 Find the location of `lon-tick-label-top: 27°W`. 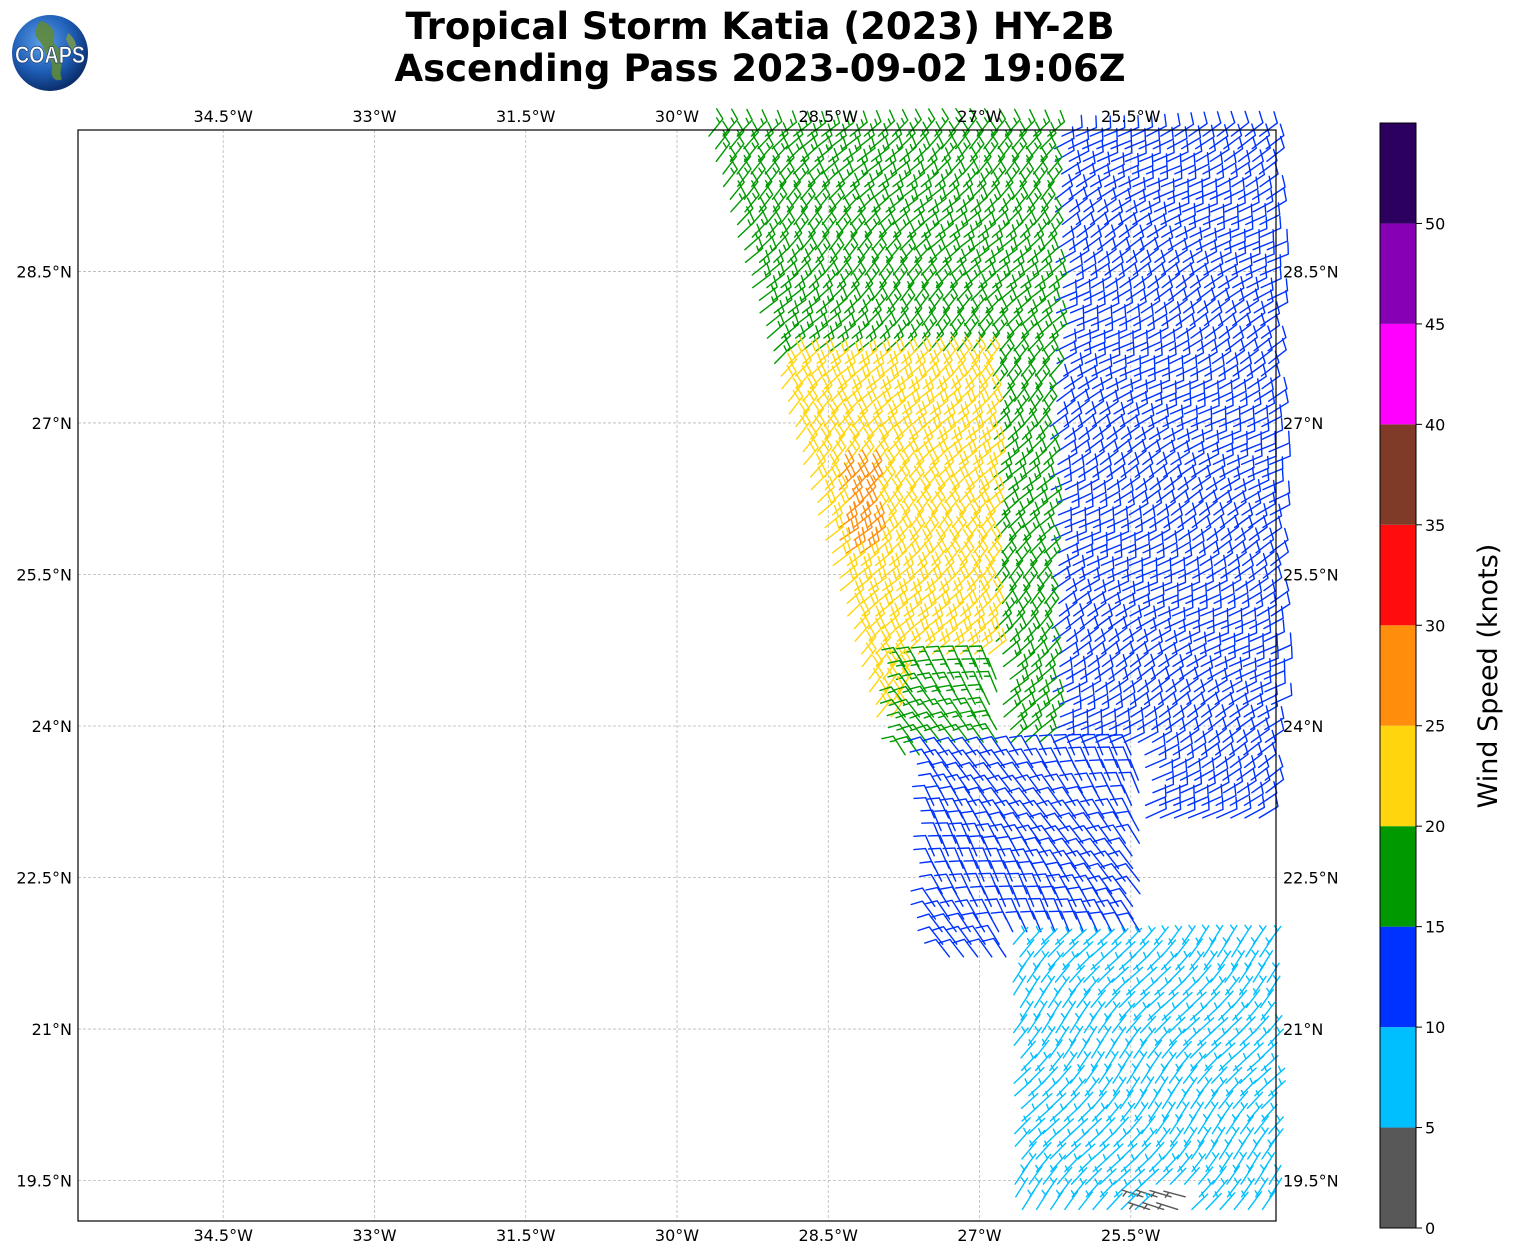

lon-tick-label-top: 27°W is located at coordinates (979, 116).